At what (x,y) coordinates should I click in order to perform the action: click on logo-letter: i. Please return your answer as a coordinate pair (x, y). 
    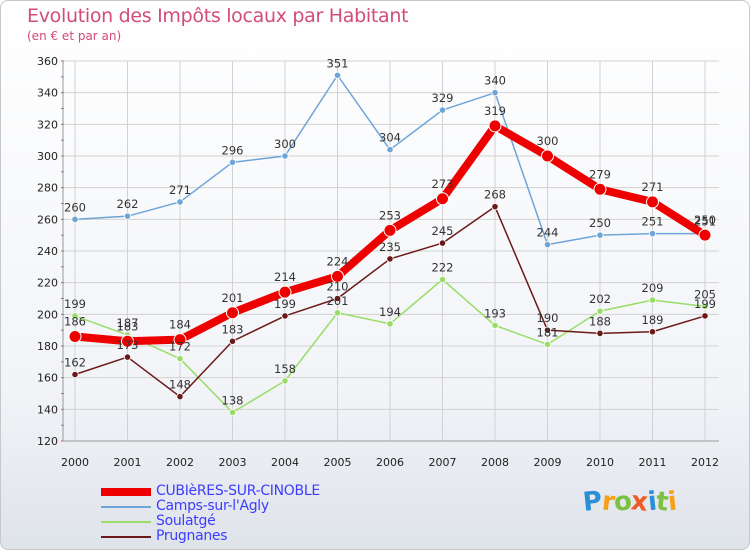
    Looking at the image, I should click on (672, 502).